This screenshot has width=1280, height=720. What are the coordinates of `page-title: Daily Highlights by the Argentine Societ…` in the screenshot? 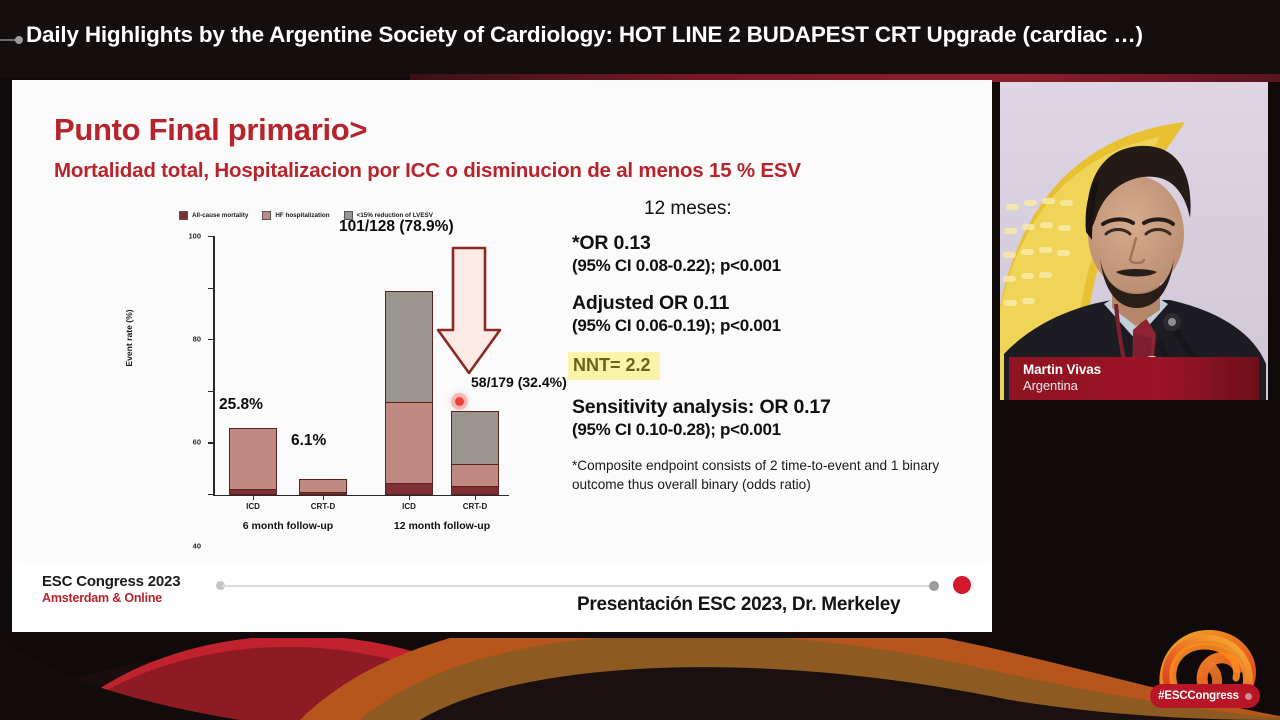 It's located at (584, 34).